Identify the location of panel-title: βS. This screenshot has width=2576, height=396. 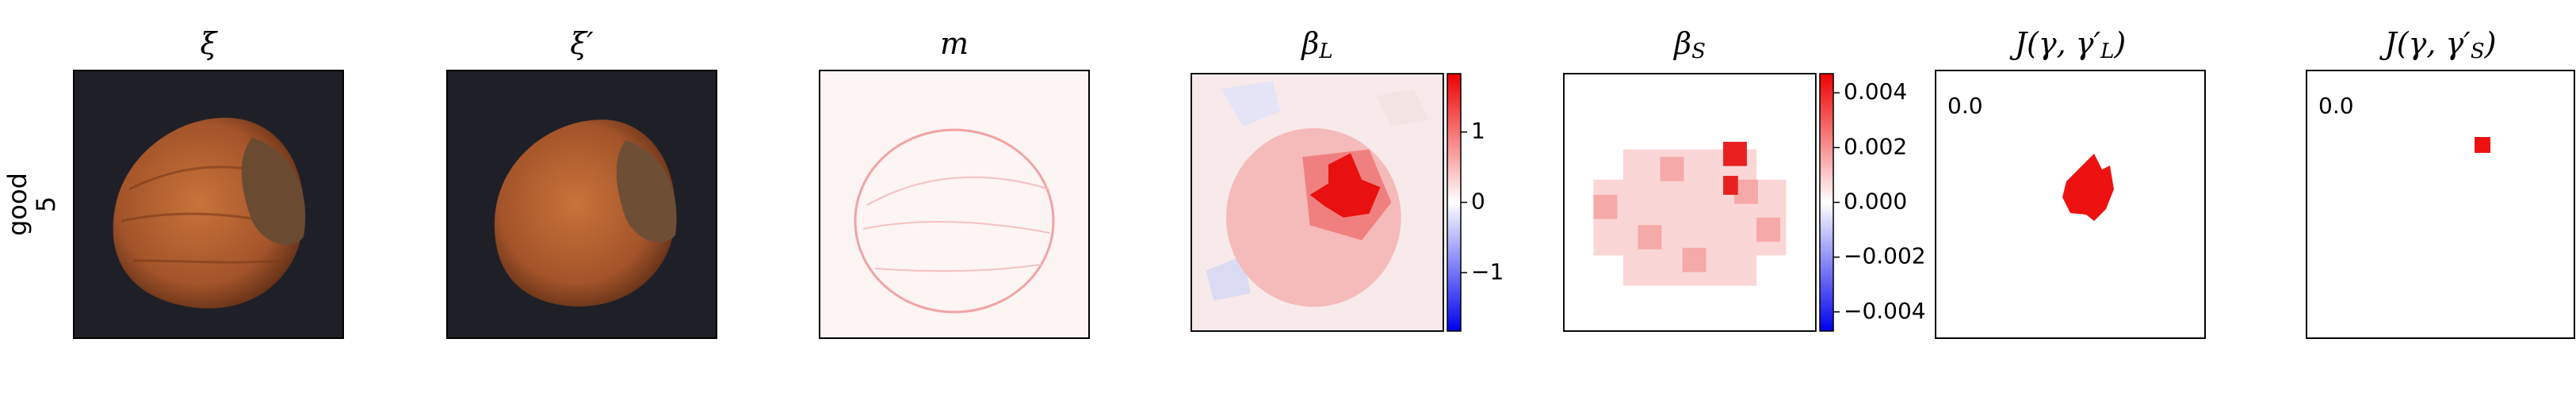
(1689, 45).